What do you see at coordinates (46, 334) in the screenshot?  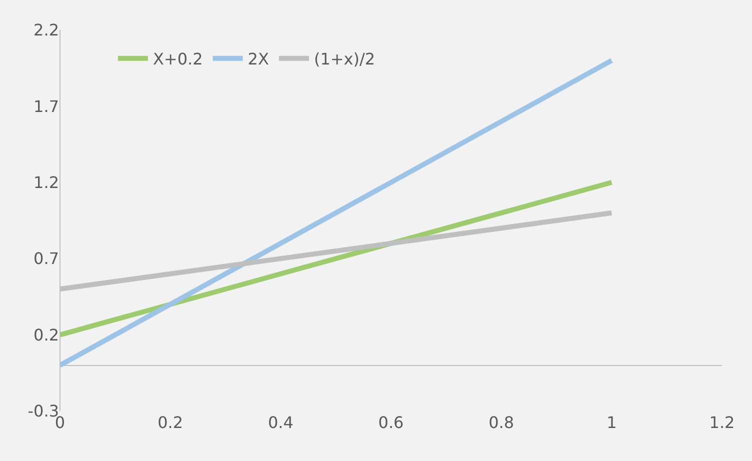 I see `y-tick-label: 0.2` at bounding box center [46, 334].